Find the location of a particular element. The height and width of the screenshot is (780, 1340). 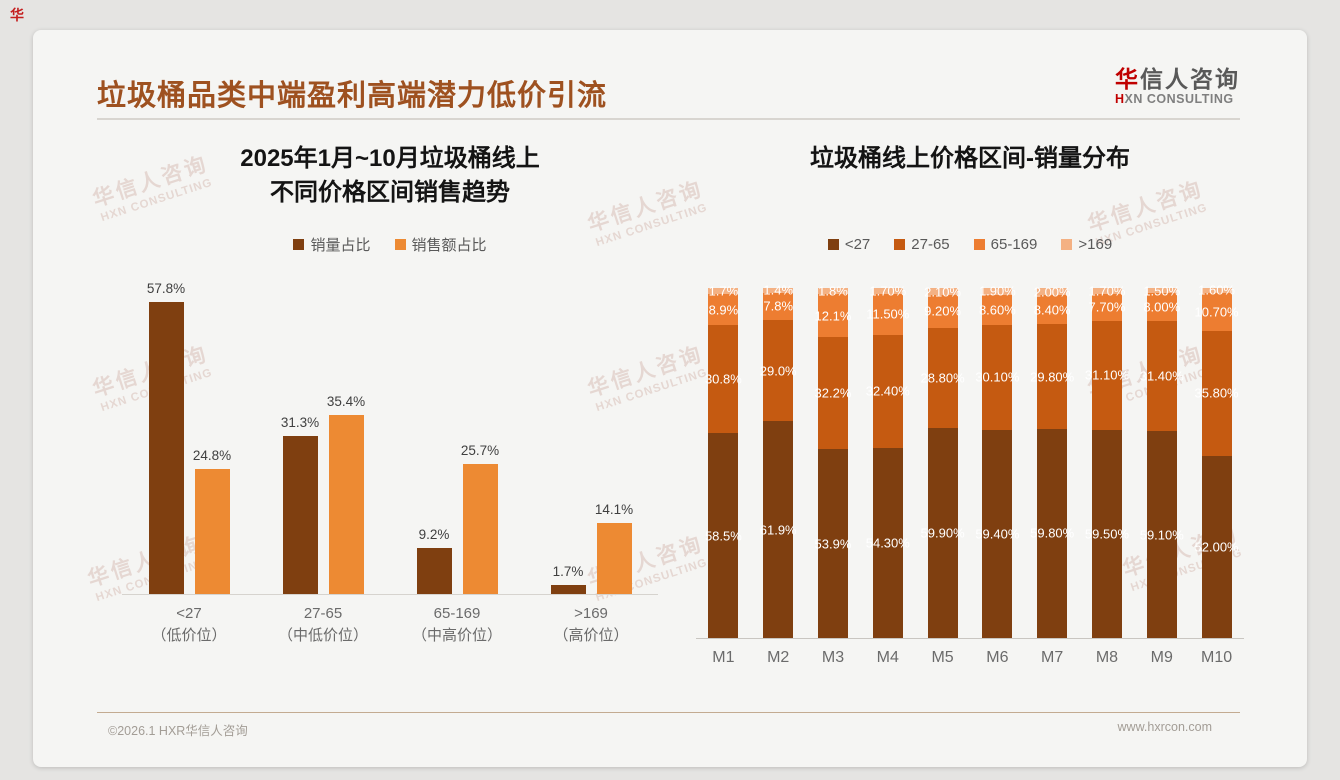

bar-wrap: 14.1% is located at coordinates (614, 548).